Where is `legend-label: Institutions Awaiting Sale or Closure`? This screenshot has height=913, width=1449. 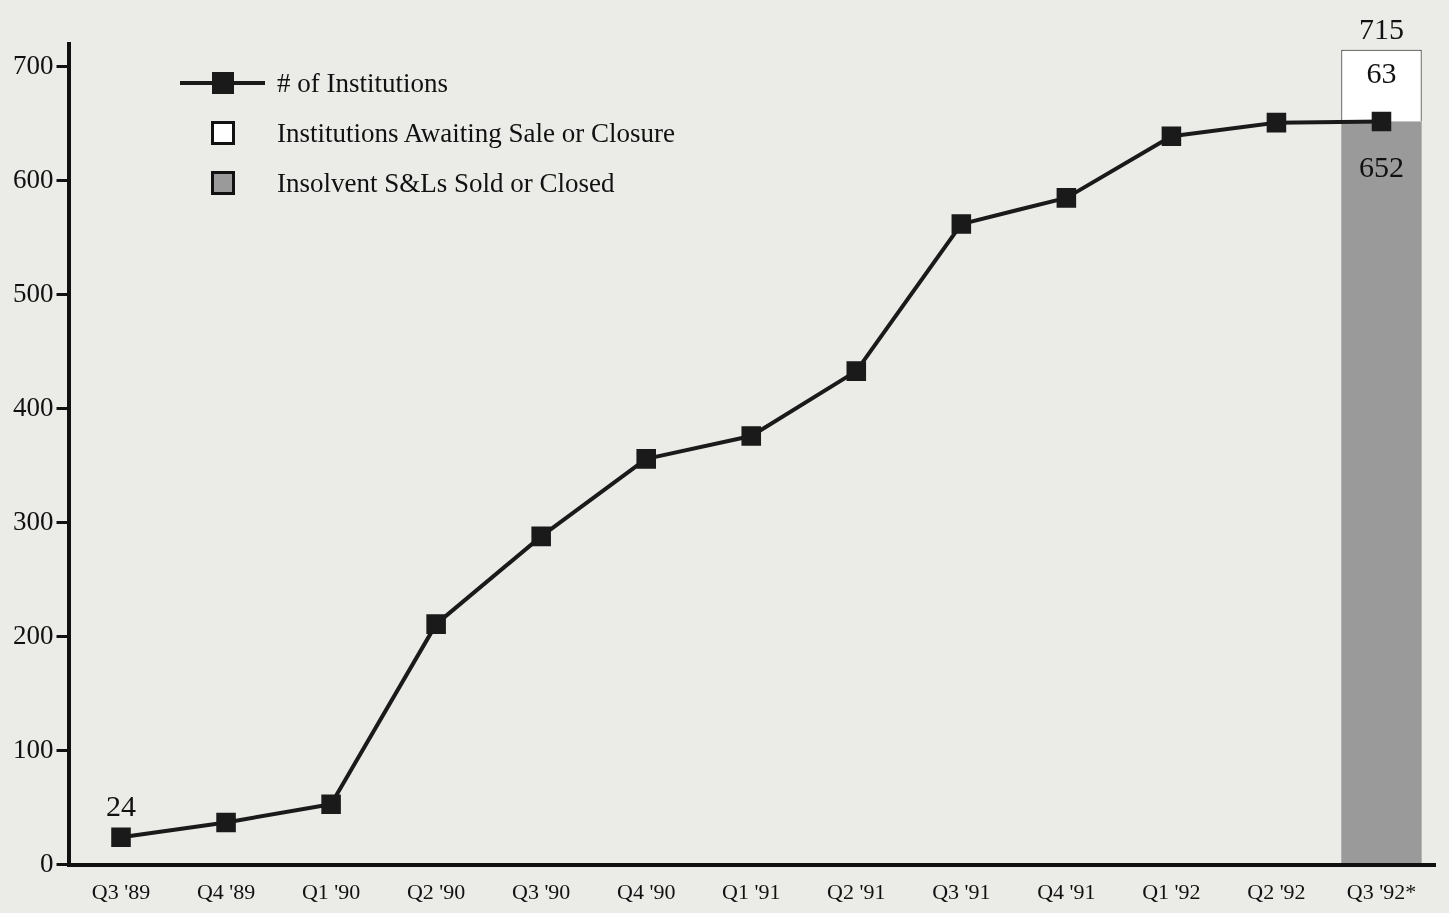 legend-label: Institutions Awaiting Sale or Closure is located at coordinates (476, 133).